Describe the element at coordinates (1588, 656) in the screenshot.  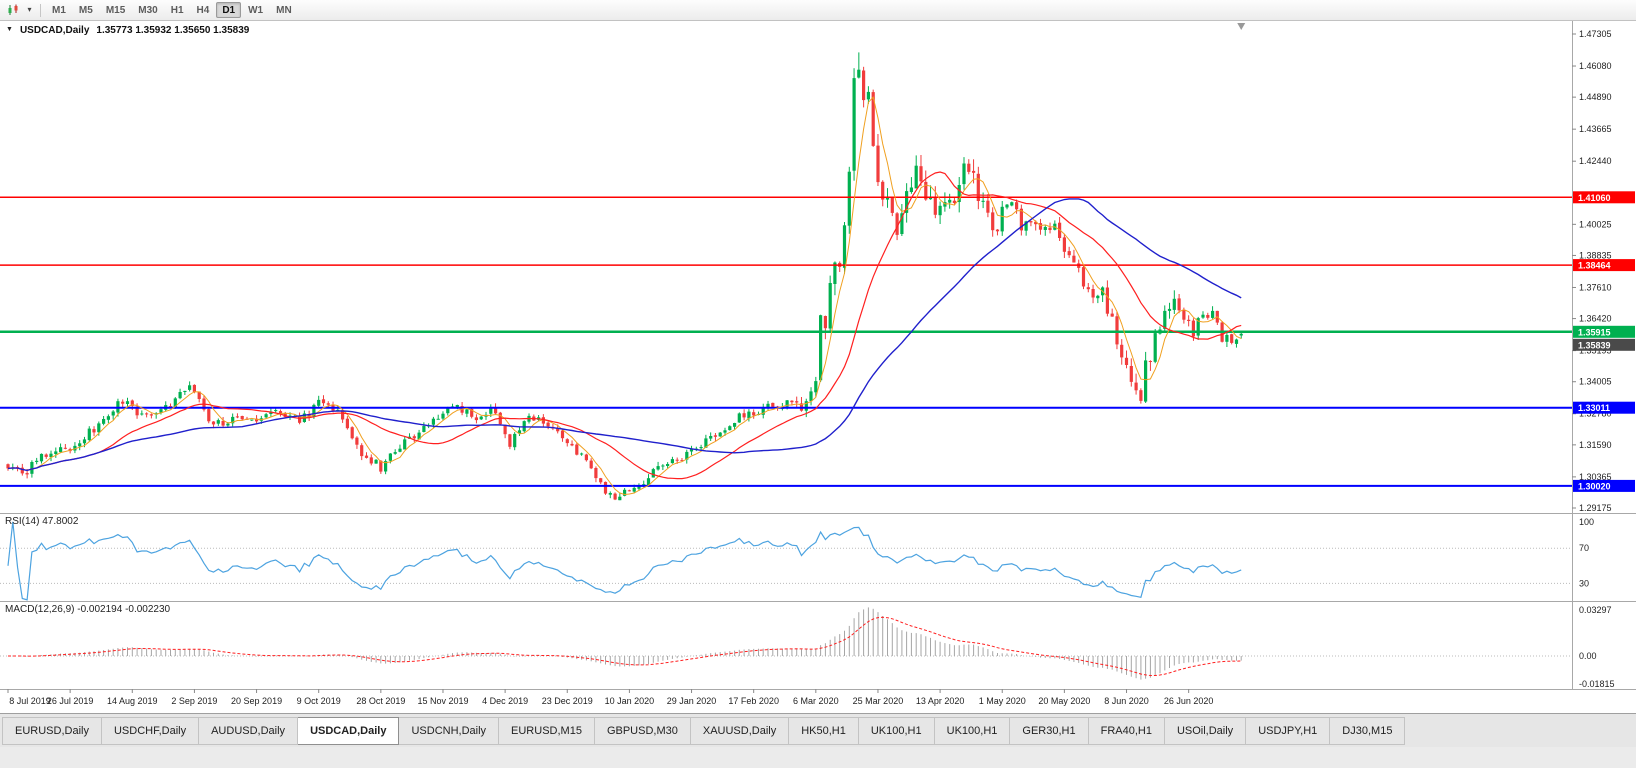
I see `svg-text: 0.00` at that location.